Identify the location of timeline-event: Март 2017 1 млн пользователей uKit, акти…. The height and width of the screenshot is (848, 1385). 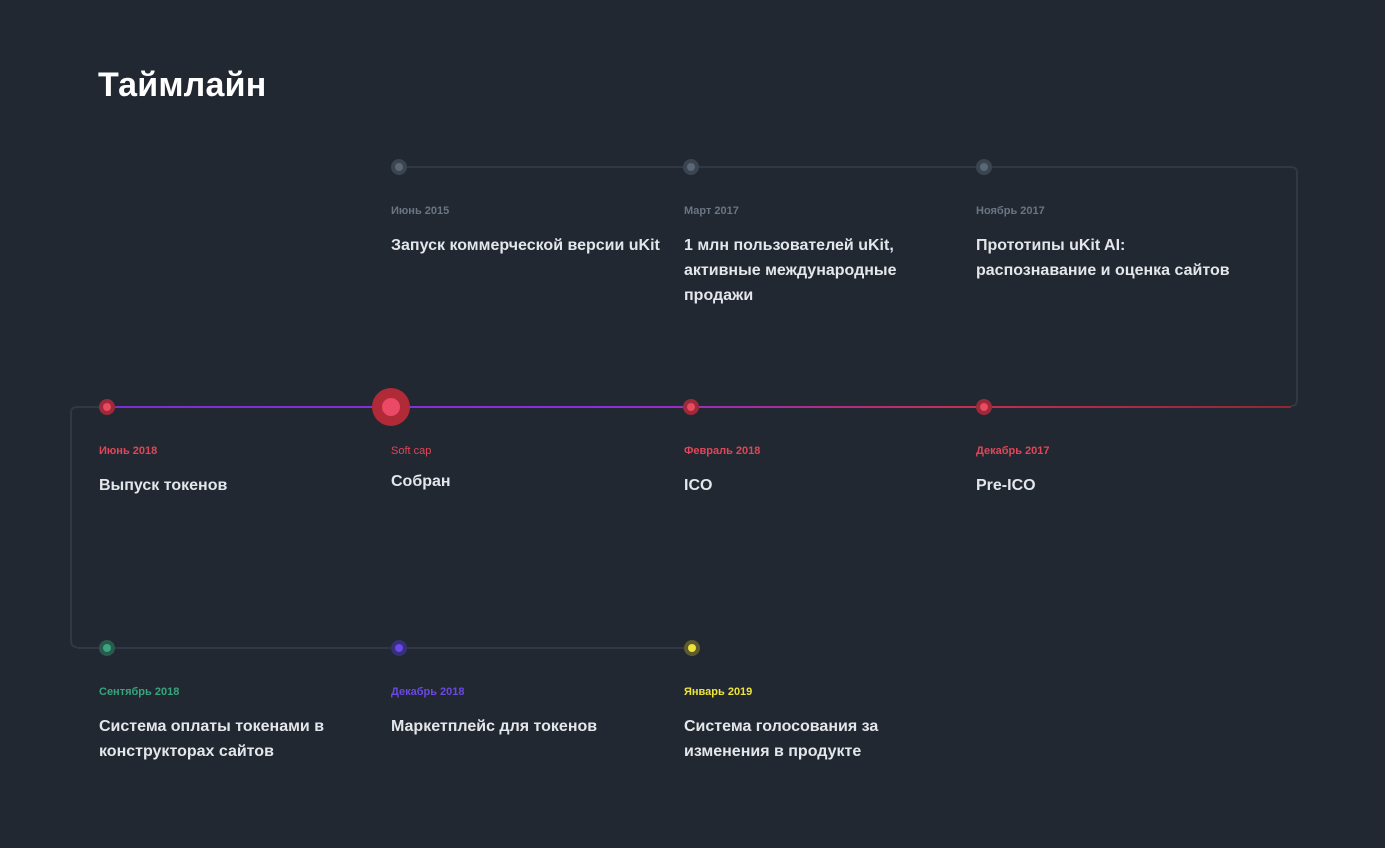
(804, 256).